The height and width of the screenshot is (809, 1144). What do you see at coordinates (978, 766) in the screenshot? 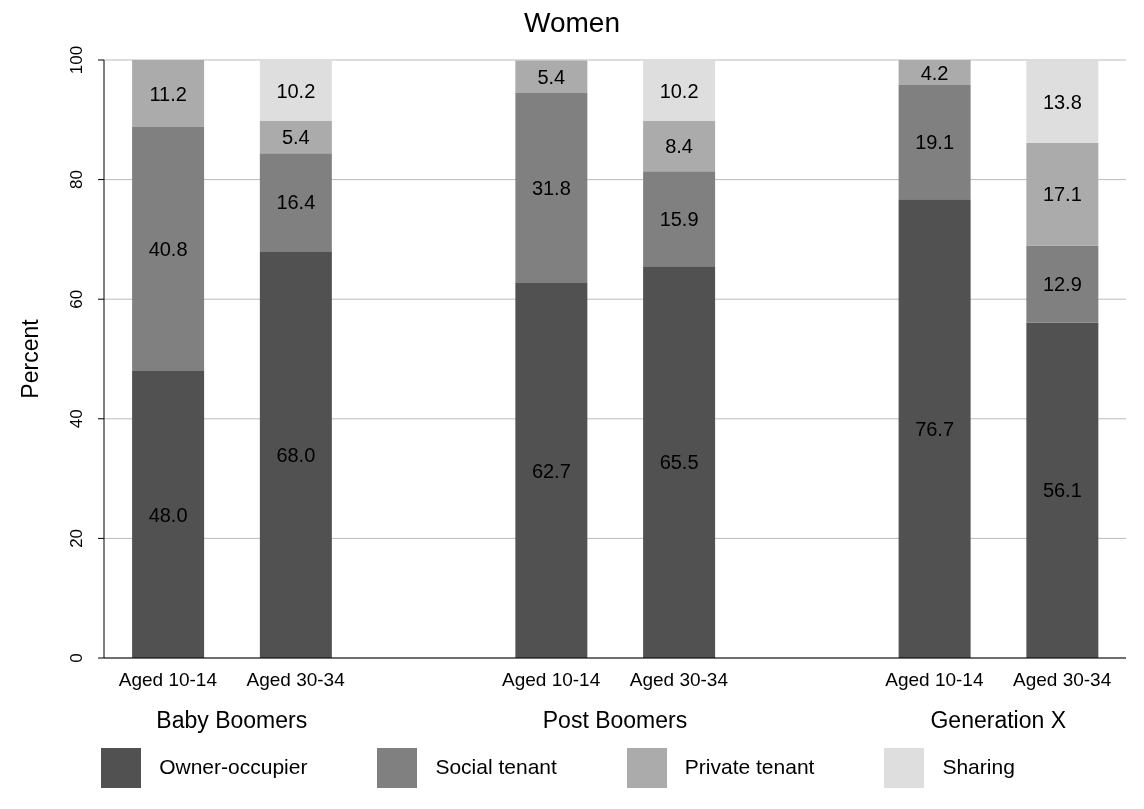
I see `legend-label: Sharing` at bounding box center [978, 766].